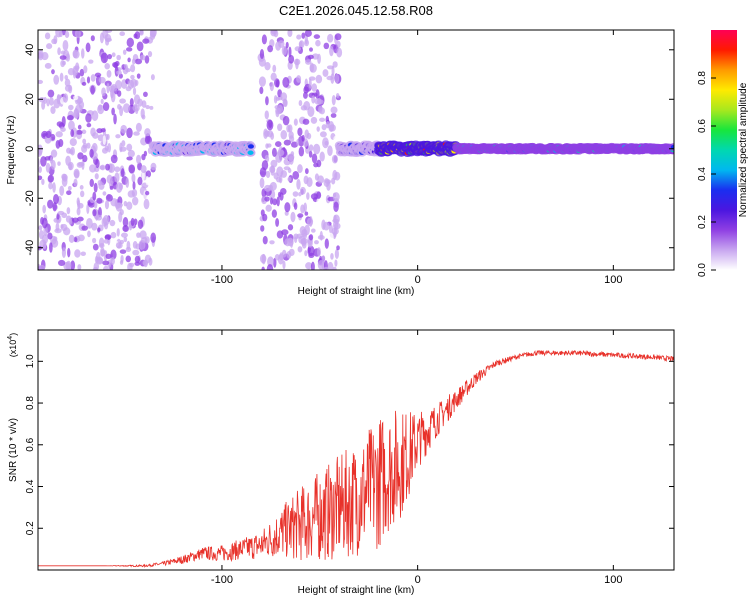 Image resolution: width=750 pixels, height=600 pixels. What do you see at coordinates (222, 280) in the screenshot?
I see `spectrogram-x-tick-label: -100` at bounding box center [222, 280].